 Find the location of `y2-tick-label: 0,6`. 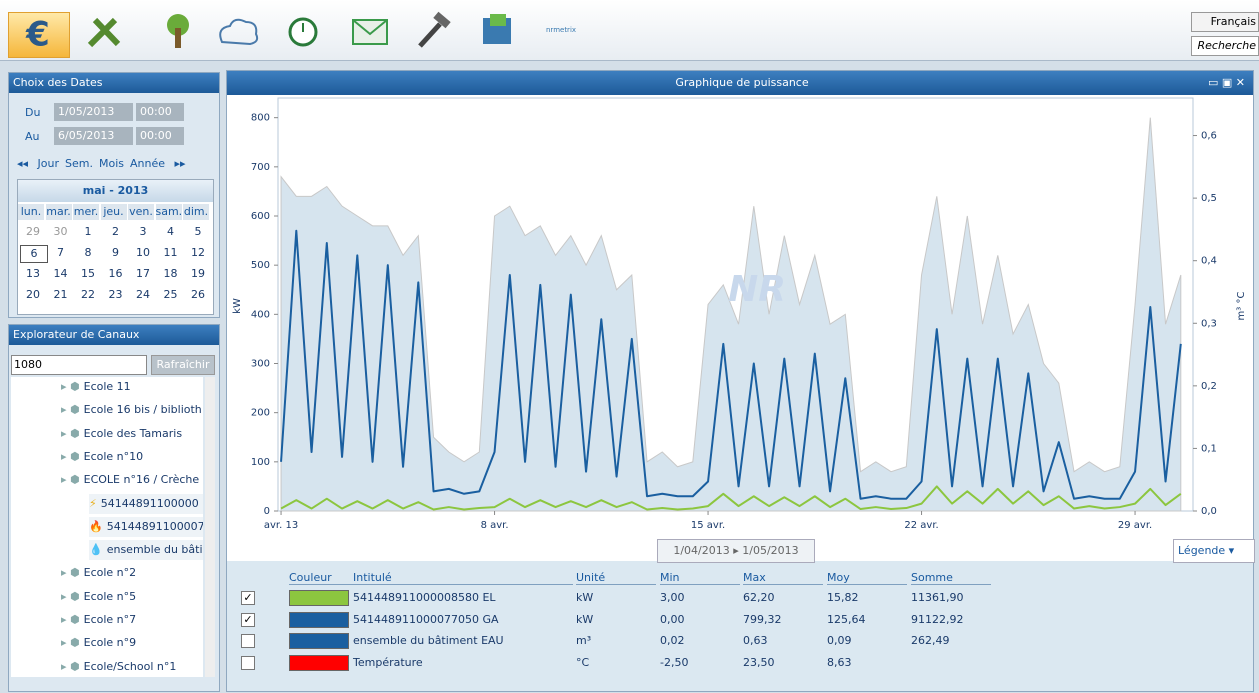

y2-tick-label: 0,6 is located at coordinates (1209, 136).